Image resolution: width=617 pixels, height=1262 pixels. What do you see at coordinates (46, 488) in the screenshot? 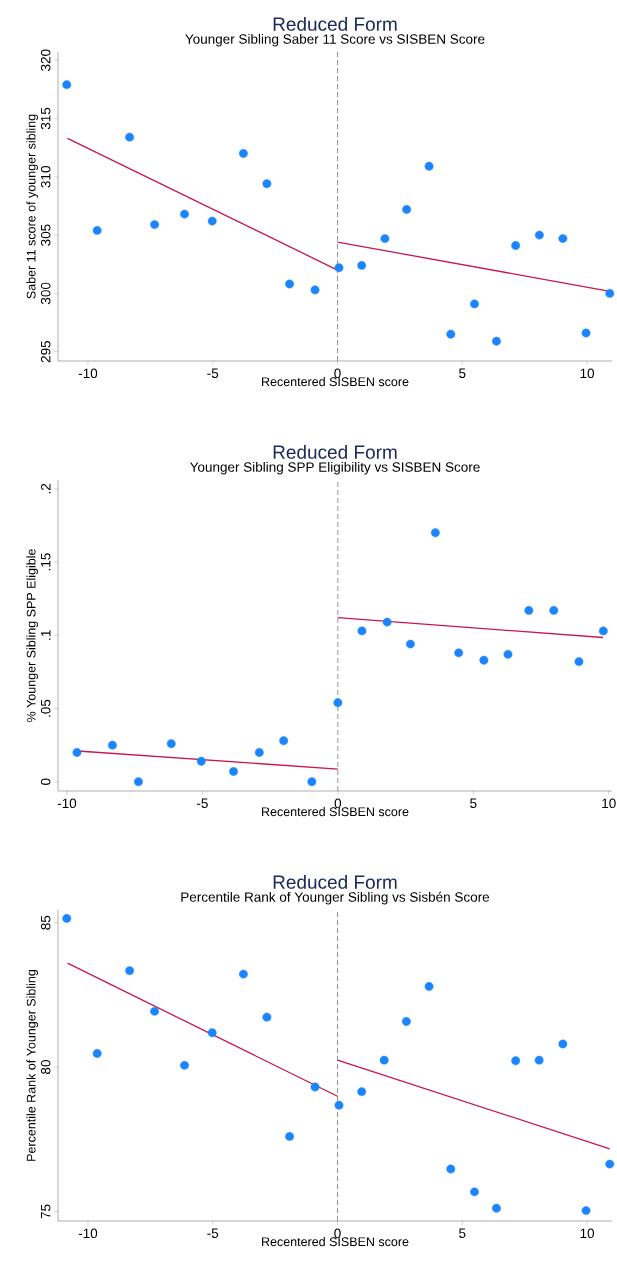
I see `y-tick-label: .2` at bounding box center [46, 488].